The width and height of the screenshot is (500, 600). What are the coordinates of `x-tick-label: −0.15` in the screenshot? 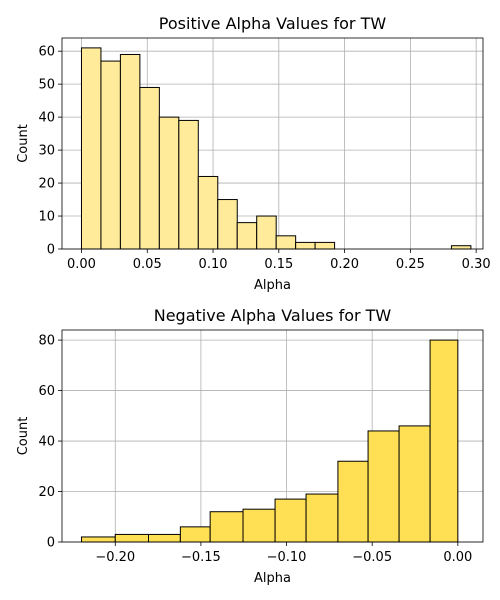 It's located at (201, 557).